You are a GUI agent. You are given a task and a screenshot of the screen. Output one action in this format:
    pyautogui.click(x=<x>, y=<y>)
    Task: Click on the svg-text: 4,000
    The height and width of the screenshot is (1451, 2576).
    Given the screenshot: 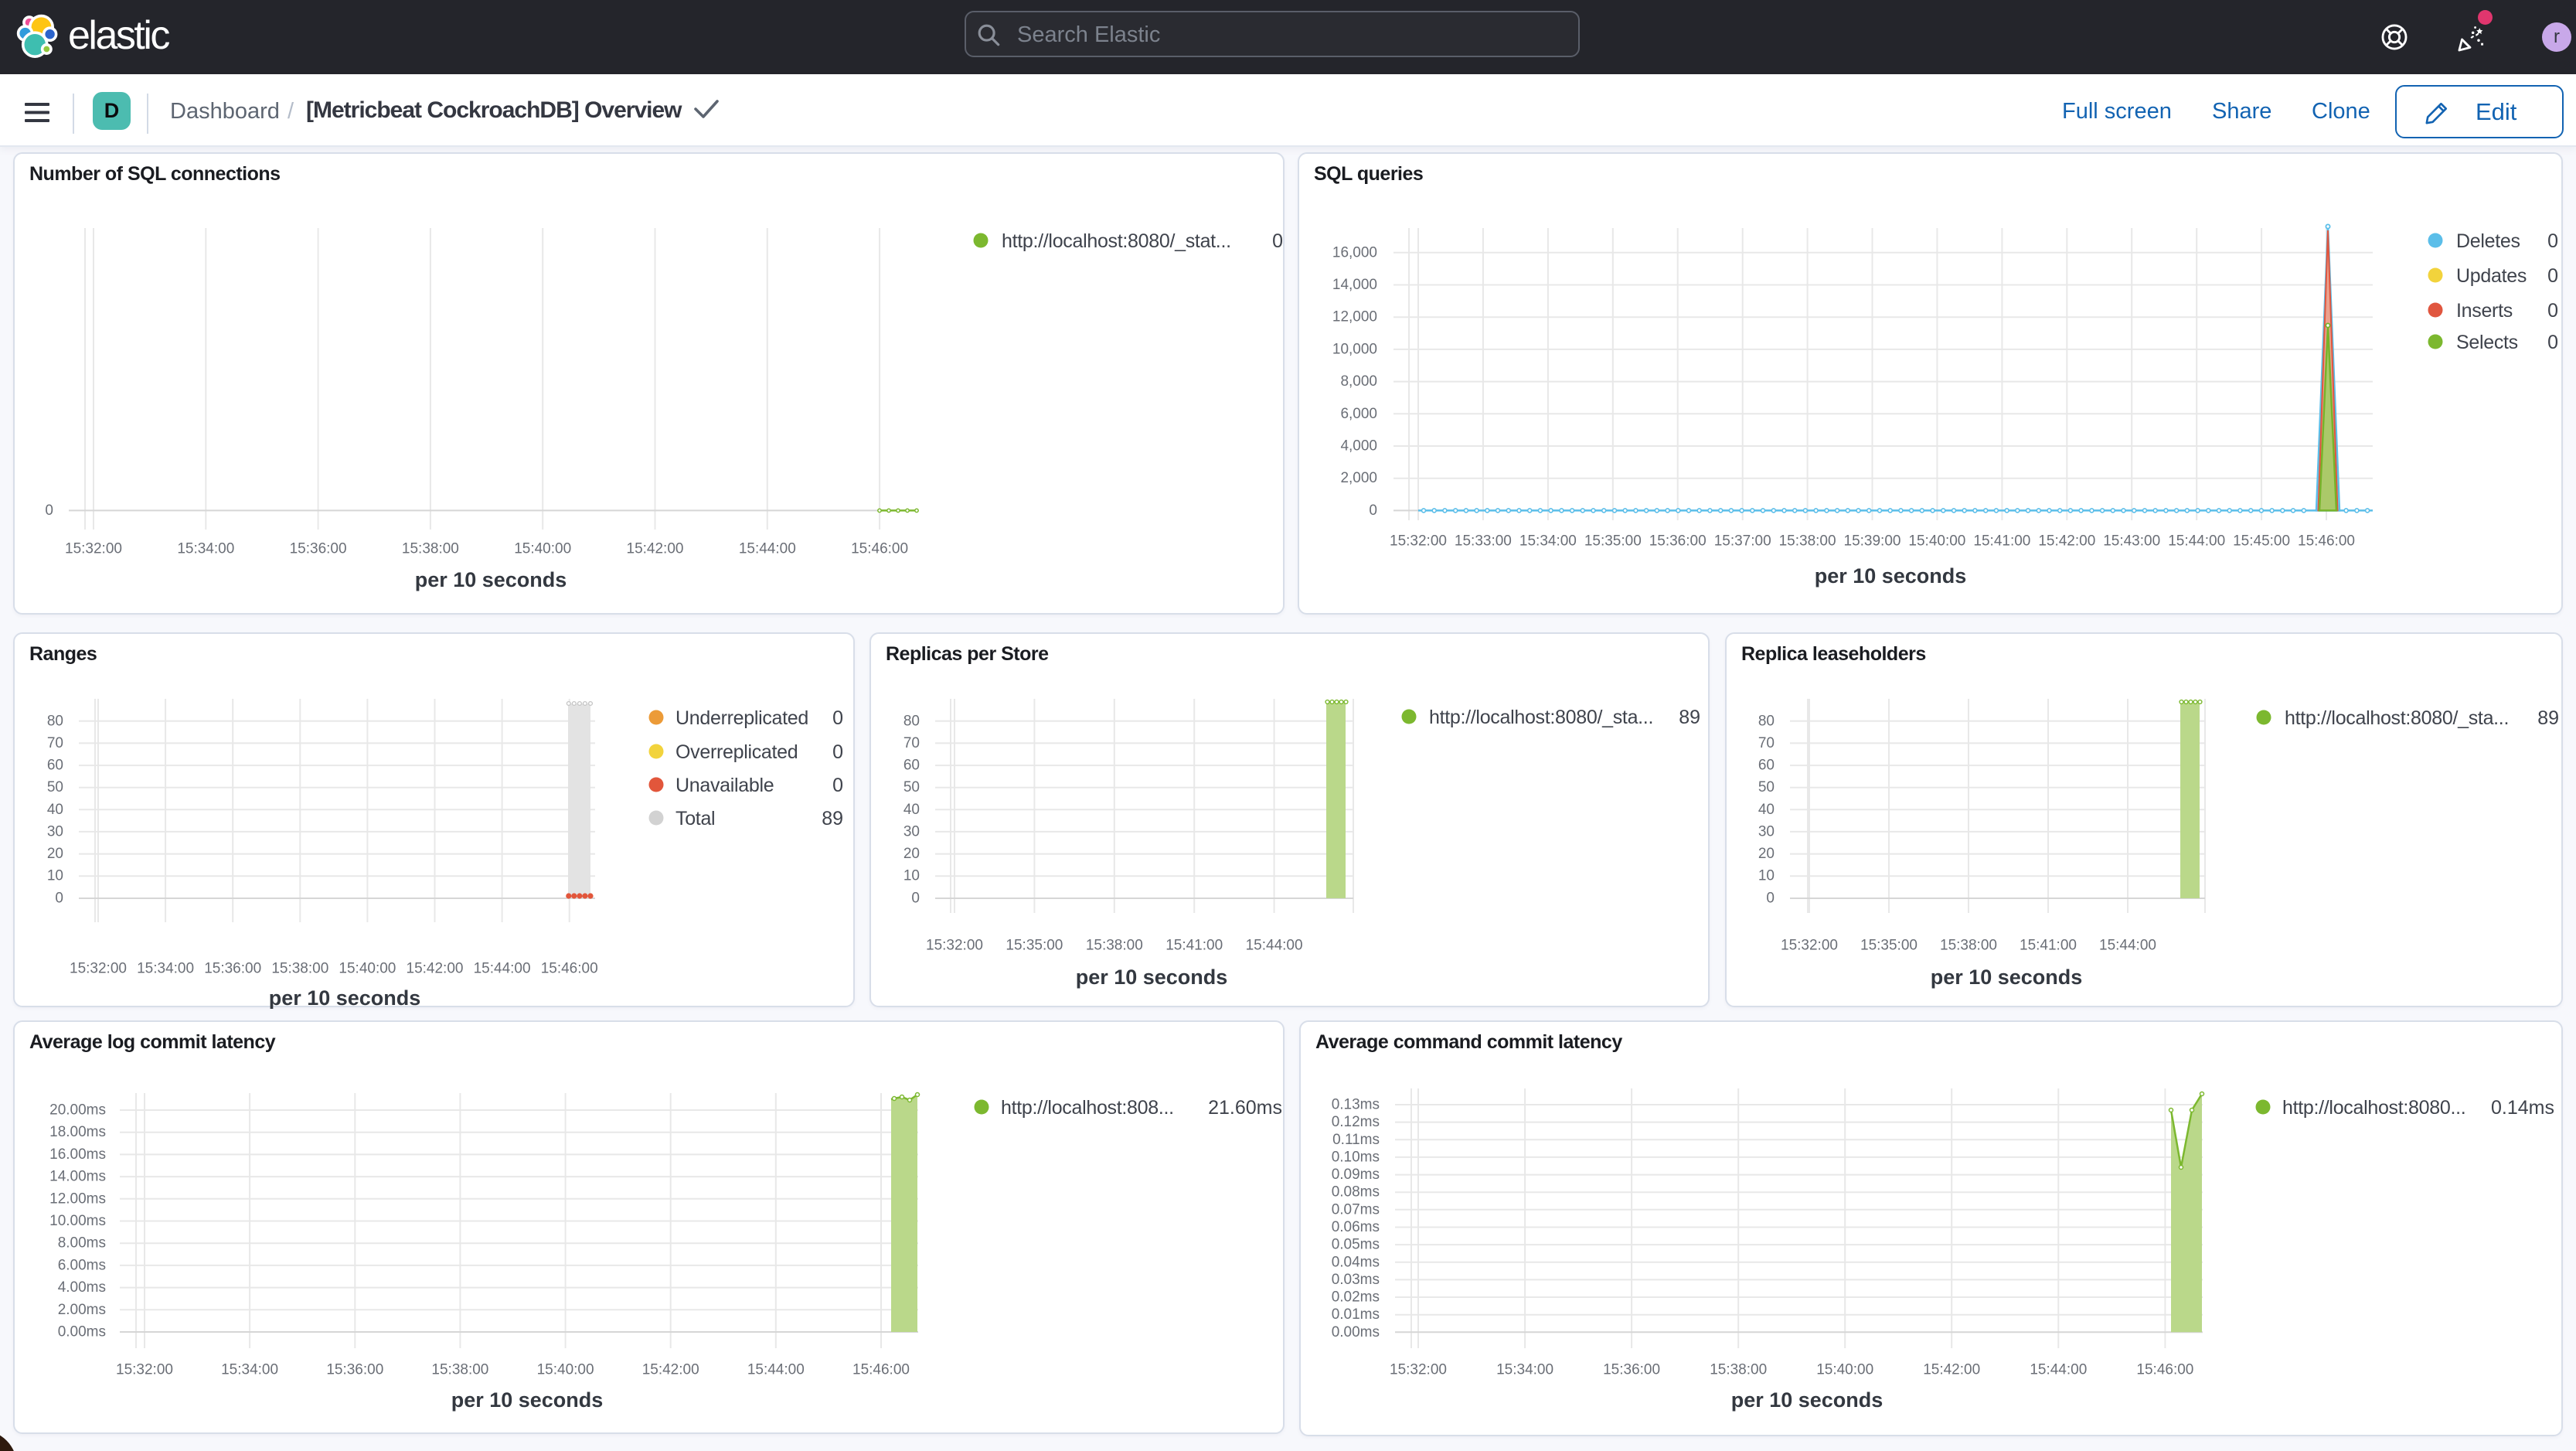 What is the action you would take?
    pyautogui.click(x=1358, y=447)
    